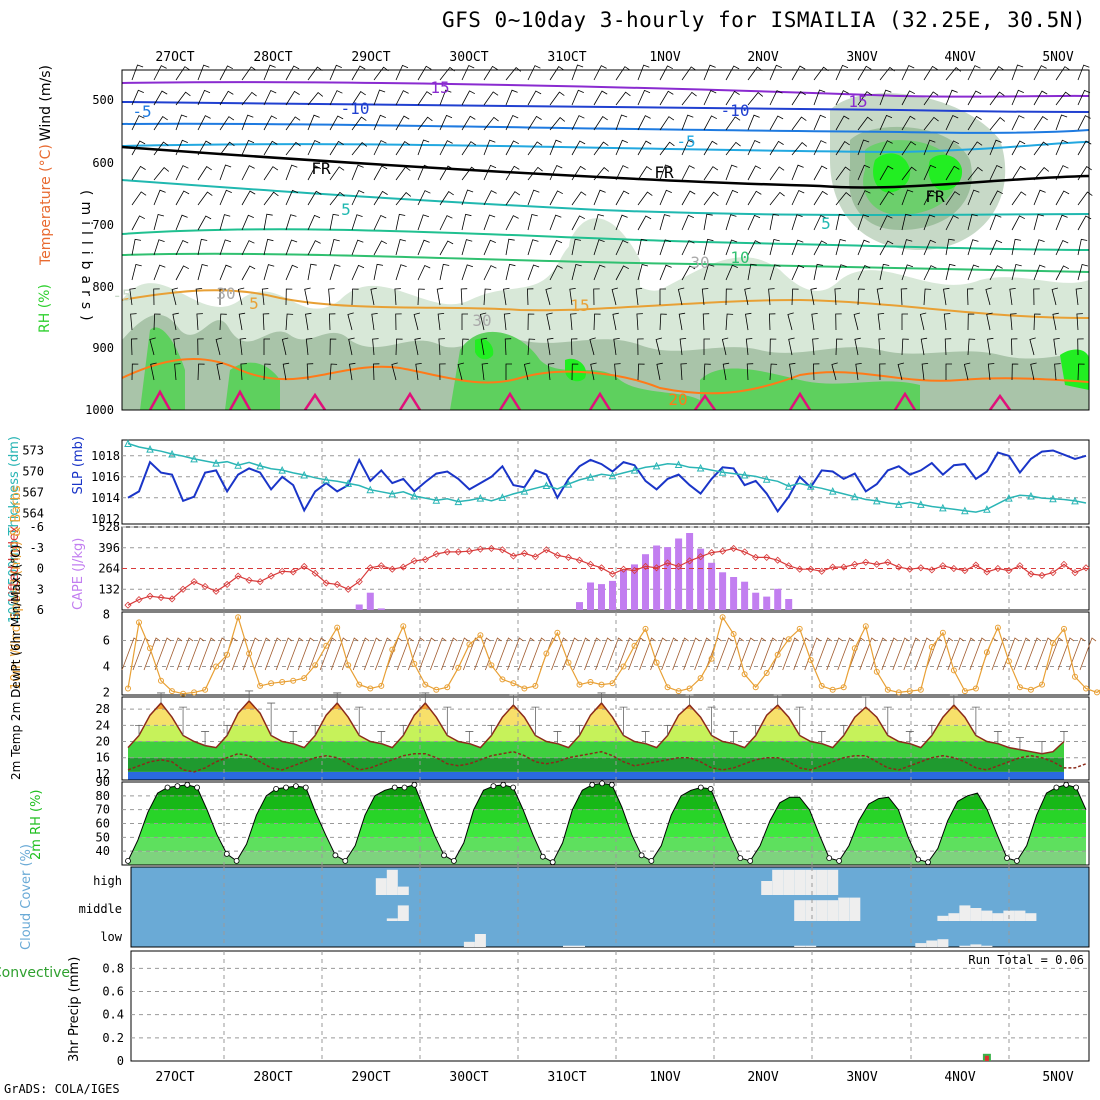 Image resolution: width=1100 pixels, height=1100 pixels. I want to click on cape-bars, so click(574, 571).